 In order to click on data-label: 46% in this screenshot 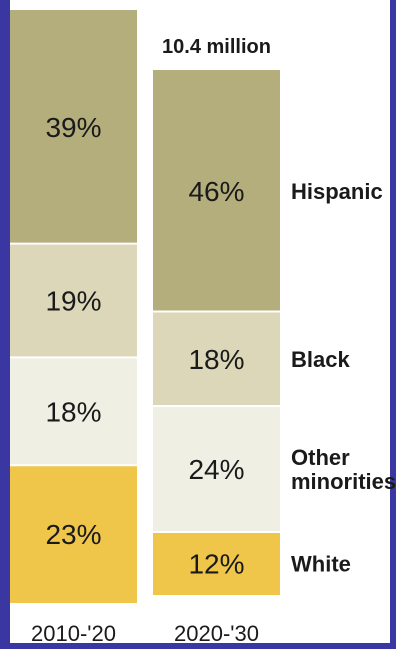, I will do `click(216, 191)`.